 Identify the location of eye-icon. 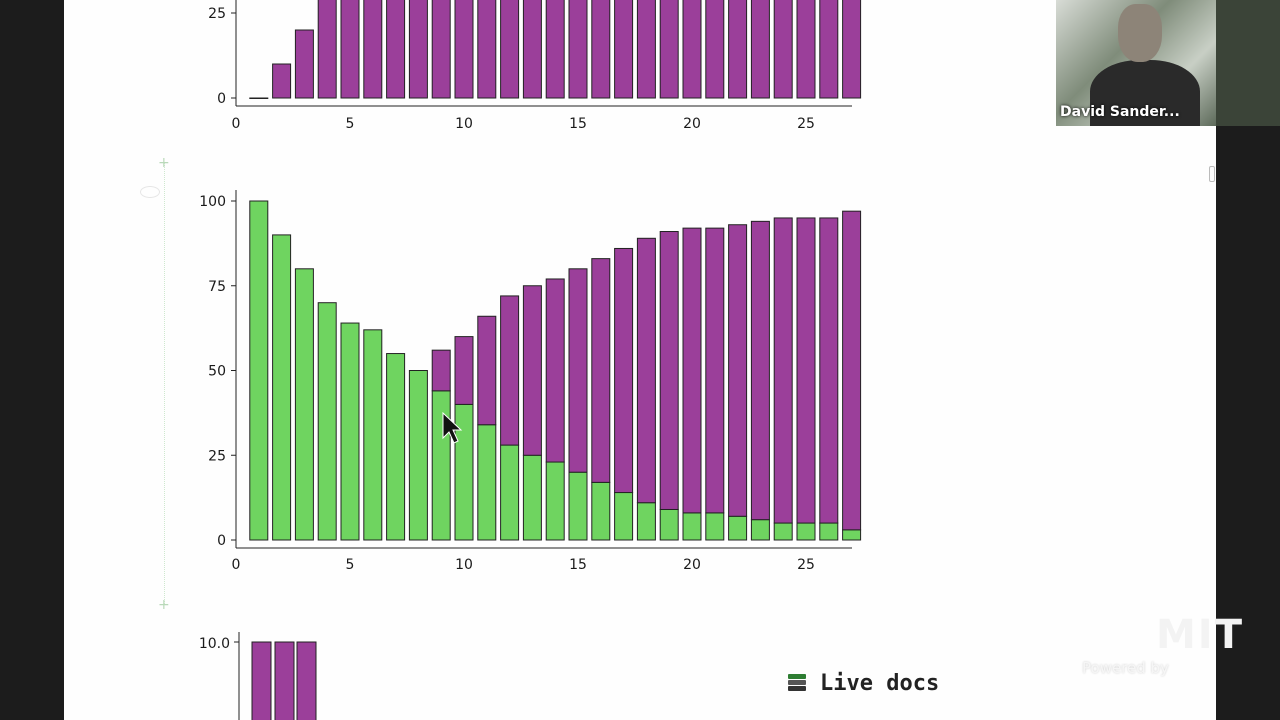
(150, 192).